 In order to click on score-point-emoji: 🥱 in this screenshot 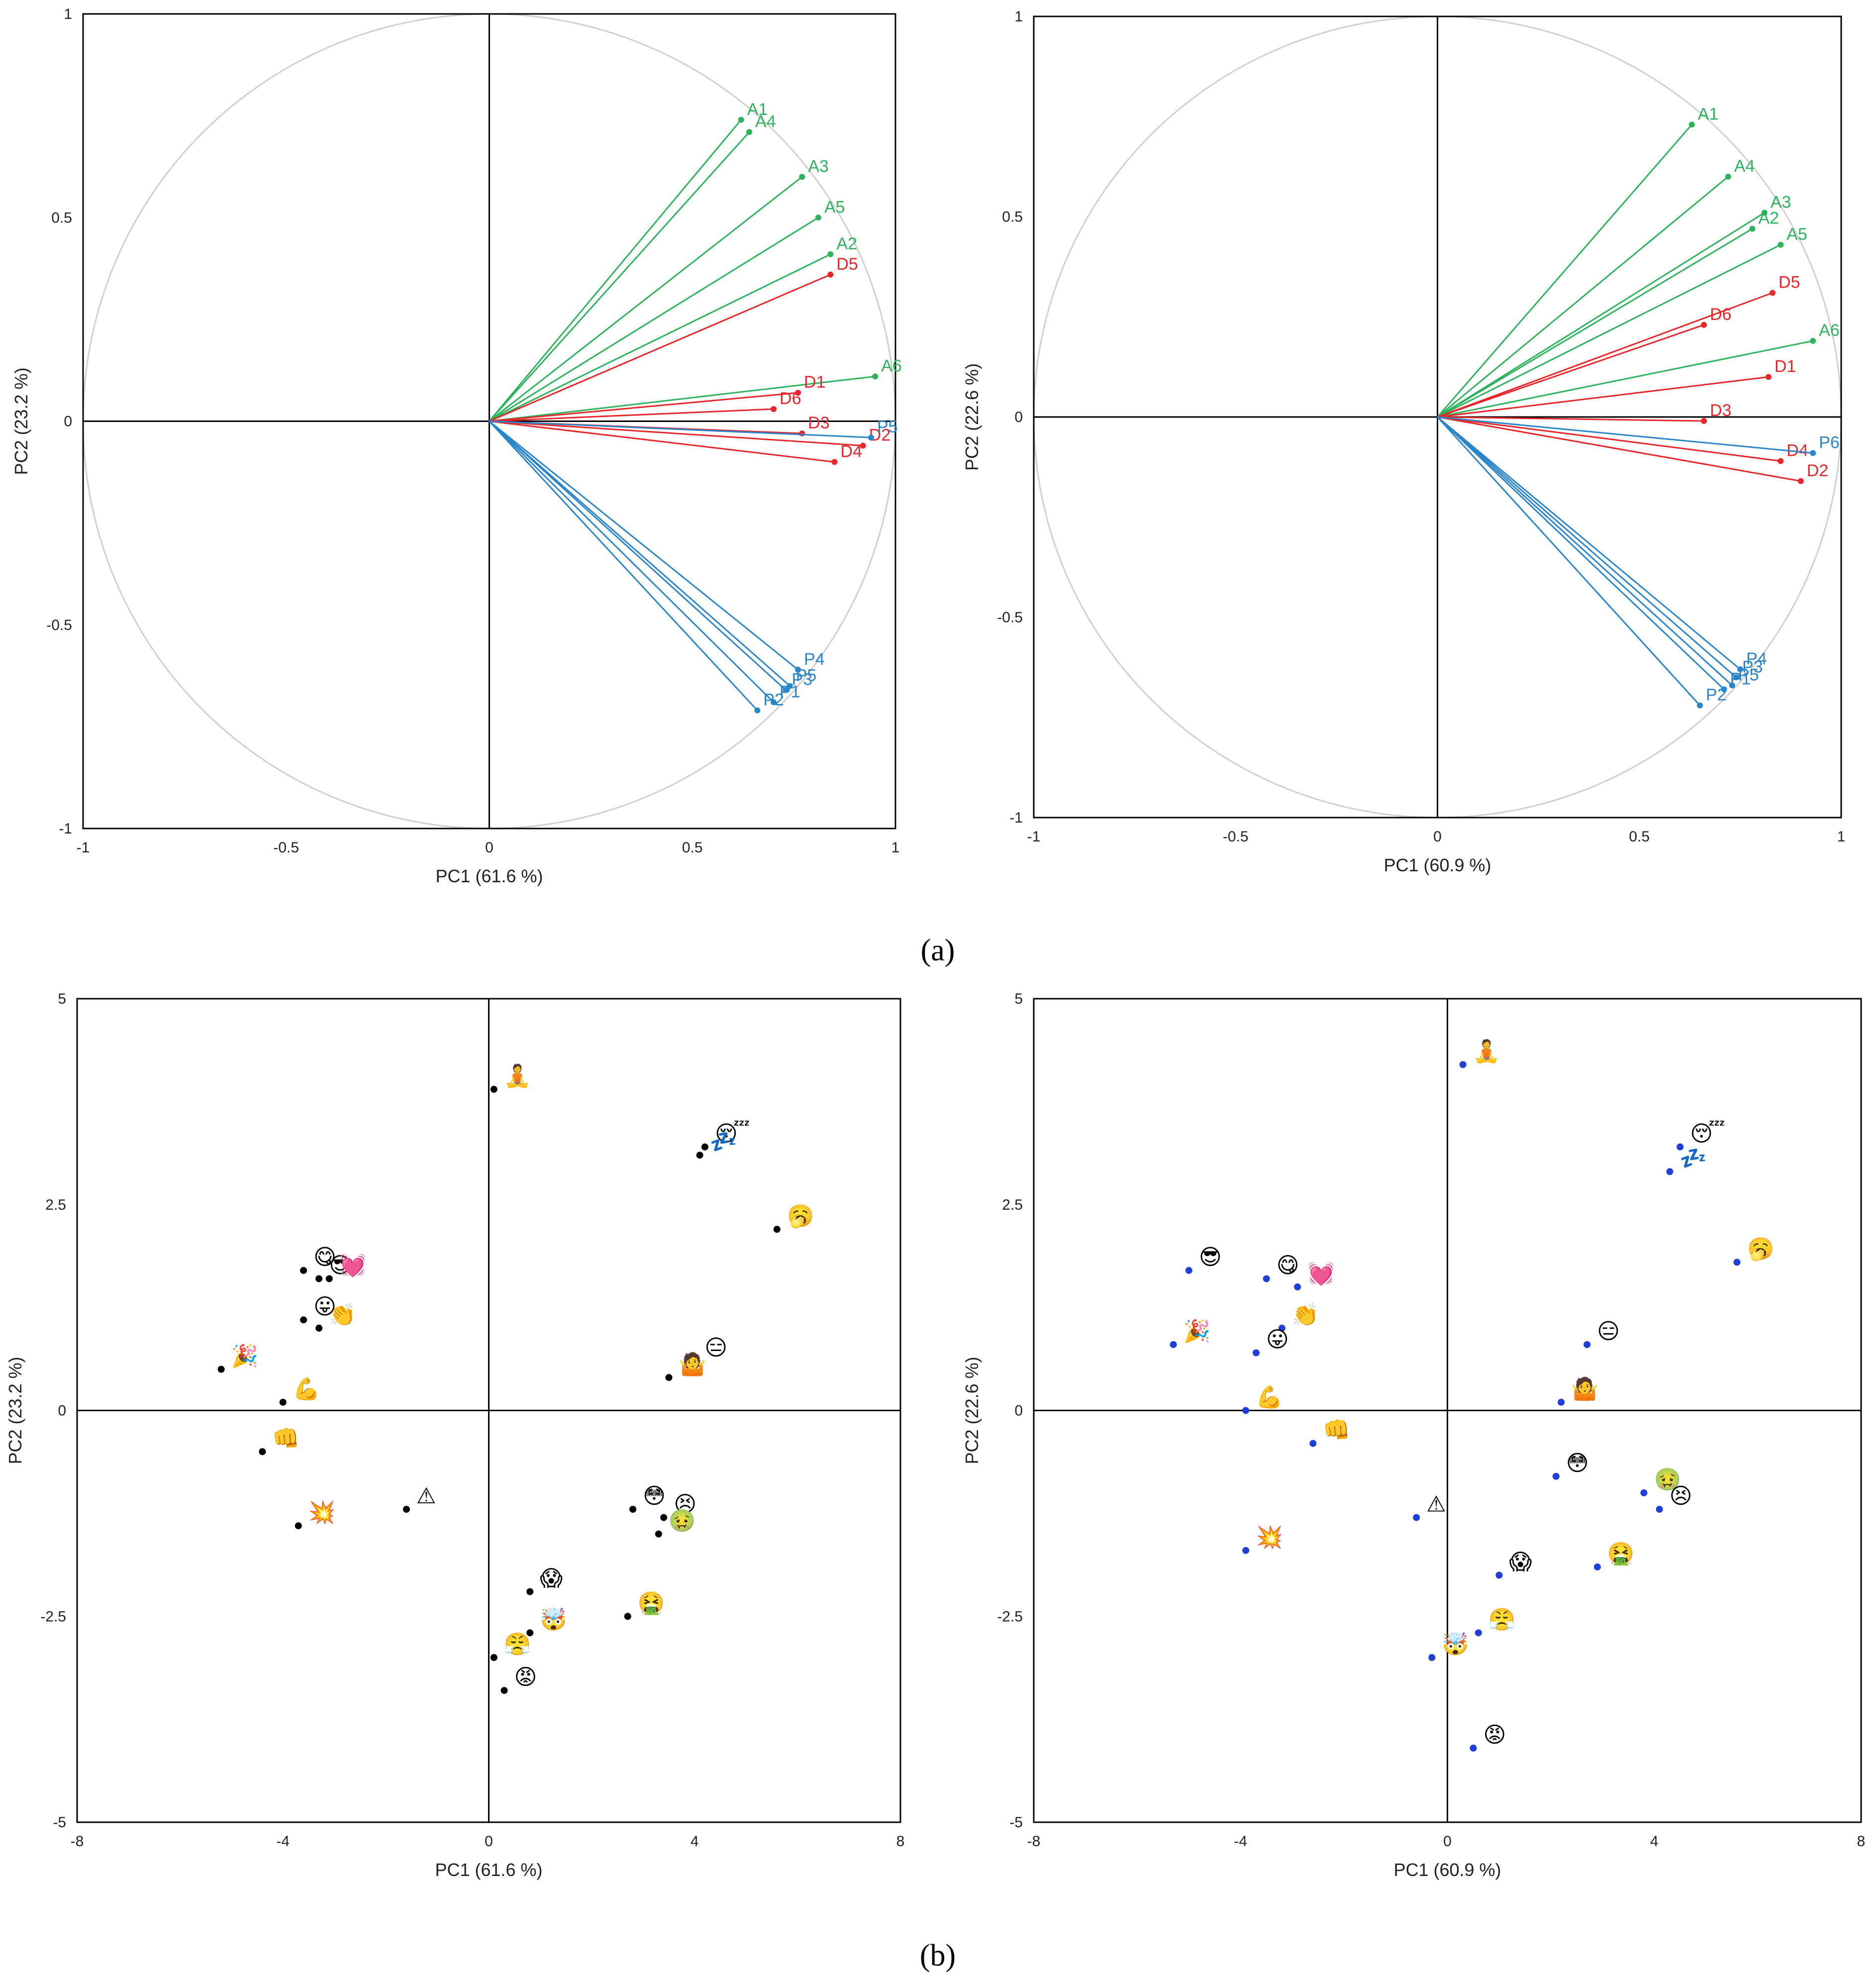, I will do `click(1761, 1249)`.